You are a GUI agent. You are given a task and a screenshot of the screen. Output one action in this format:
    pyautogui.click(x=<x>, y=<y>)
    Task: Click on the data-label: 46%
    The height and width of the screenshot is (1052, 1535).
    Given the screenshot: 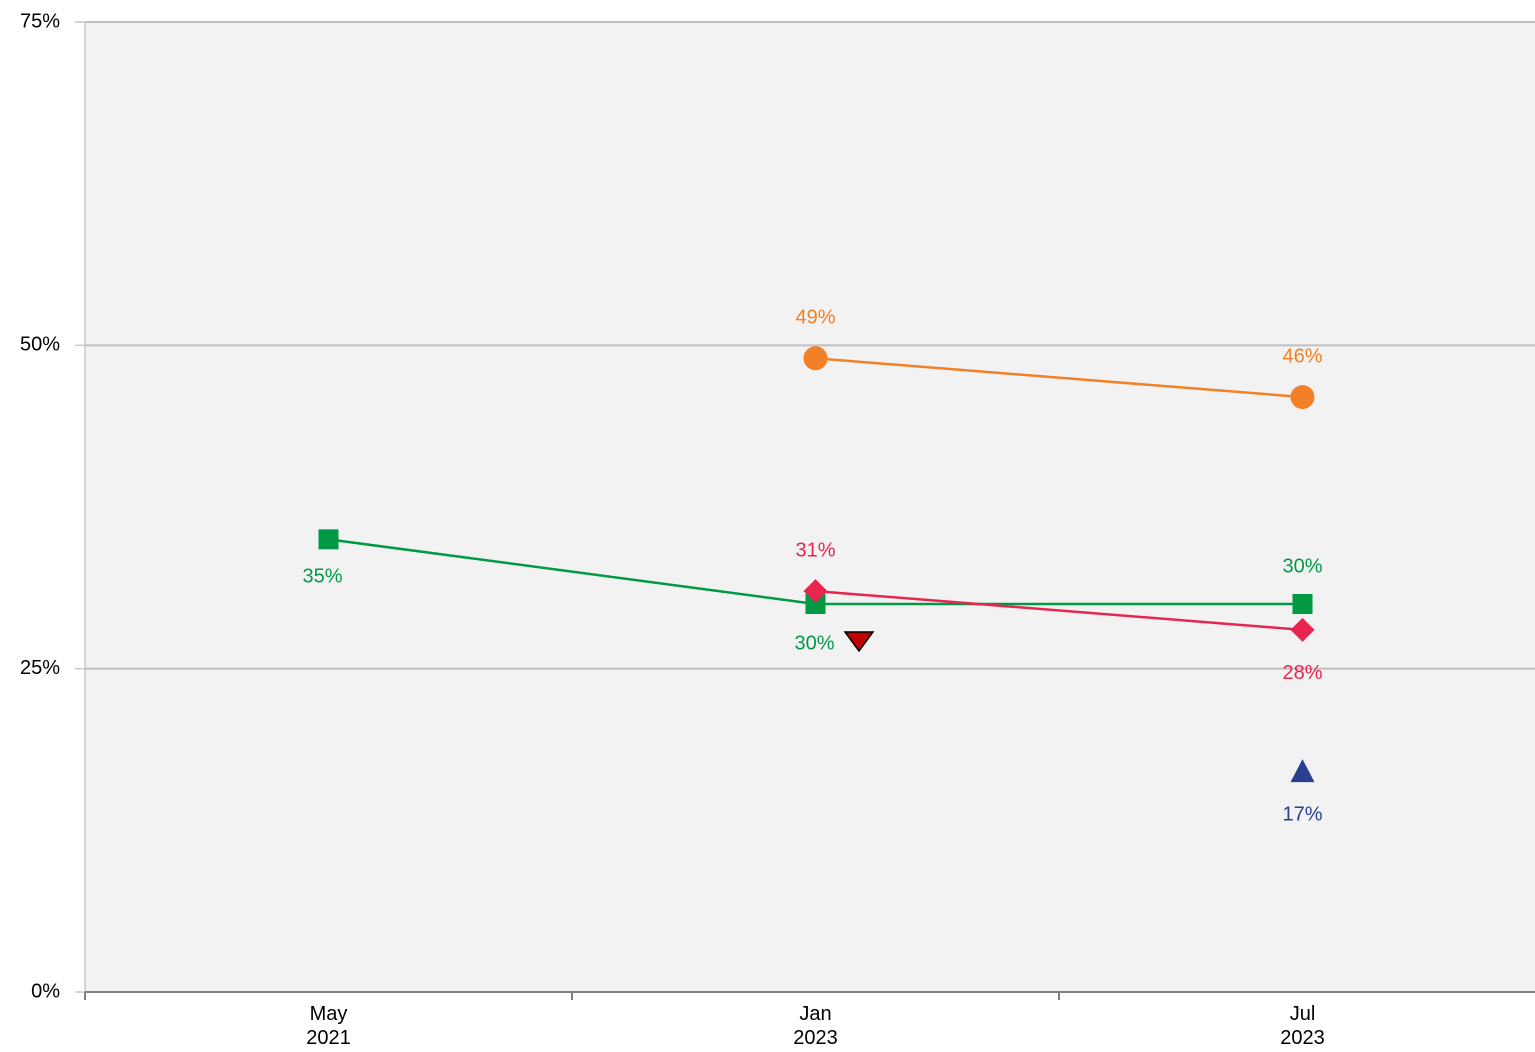 What is the action you would take?
    pyautogui.click(x=1302, y=356)
    